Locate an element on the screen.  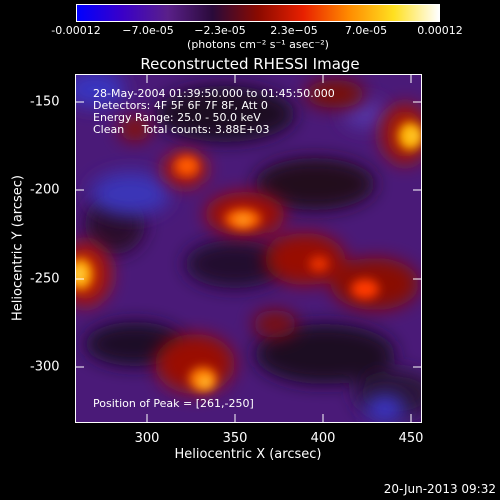
x-tick-label: 350 is located at coordinates (235, 438).